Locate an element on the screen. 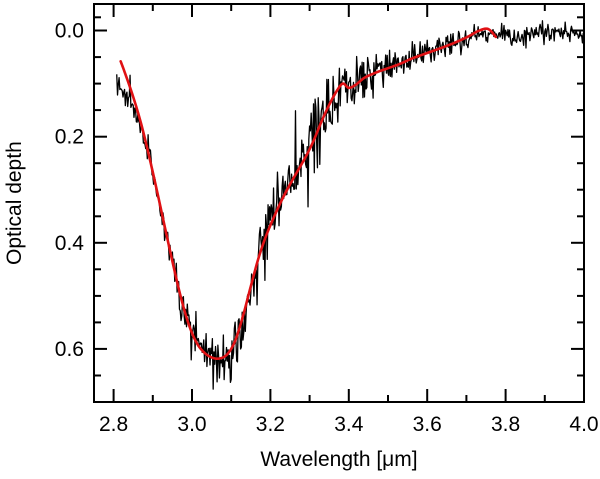 The width and height of the screenshot is (600, 479). x-axis-title: Wavelength [μm] is located at coordinates (339, 459).